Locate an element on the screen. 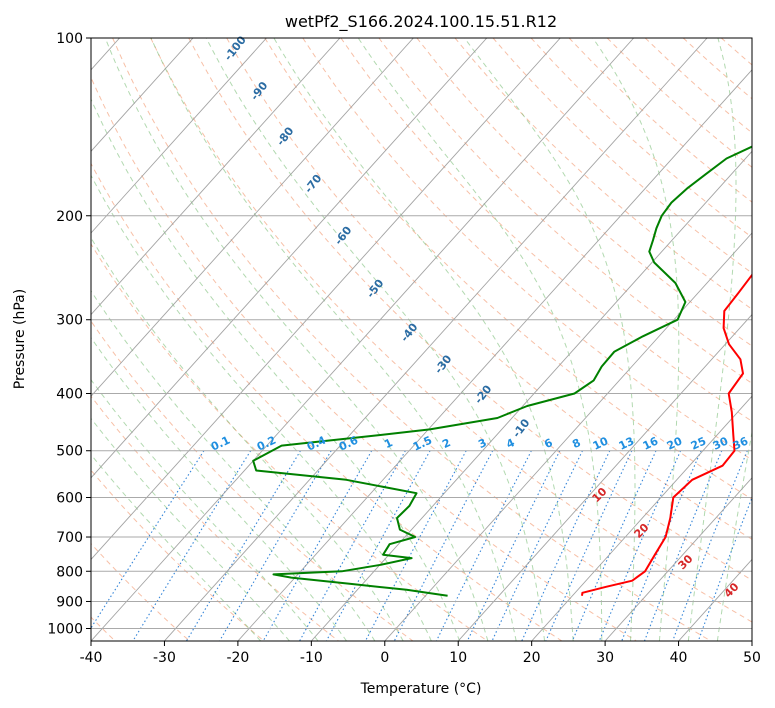  chart-title: wetPf2_S166.2024.100.15.51.R12 is located at coordinates (421, 22).